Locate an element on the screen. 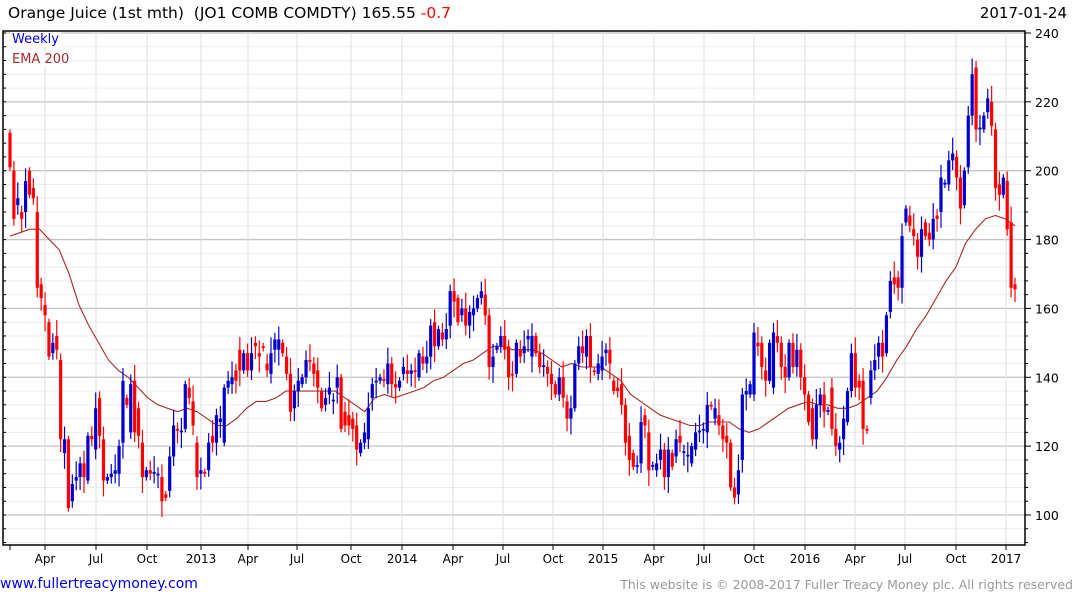 Image resolution: width=1075 pixels, height=600 pixels. x-tick-label: 2017 is located at coordinates (1006, 559).